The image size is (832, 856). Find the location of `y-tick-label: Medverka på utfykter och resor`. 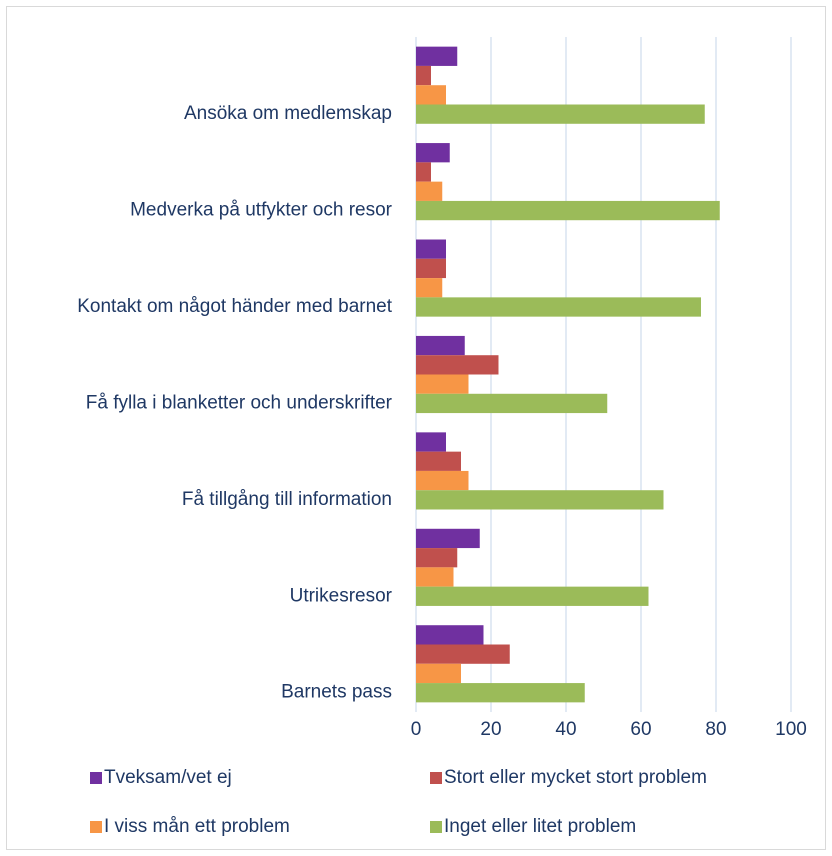

y-tick-label: Medverka på utfykter och resor is located at coordinates (261, 210).